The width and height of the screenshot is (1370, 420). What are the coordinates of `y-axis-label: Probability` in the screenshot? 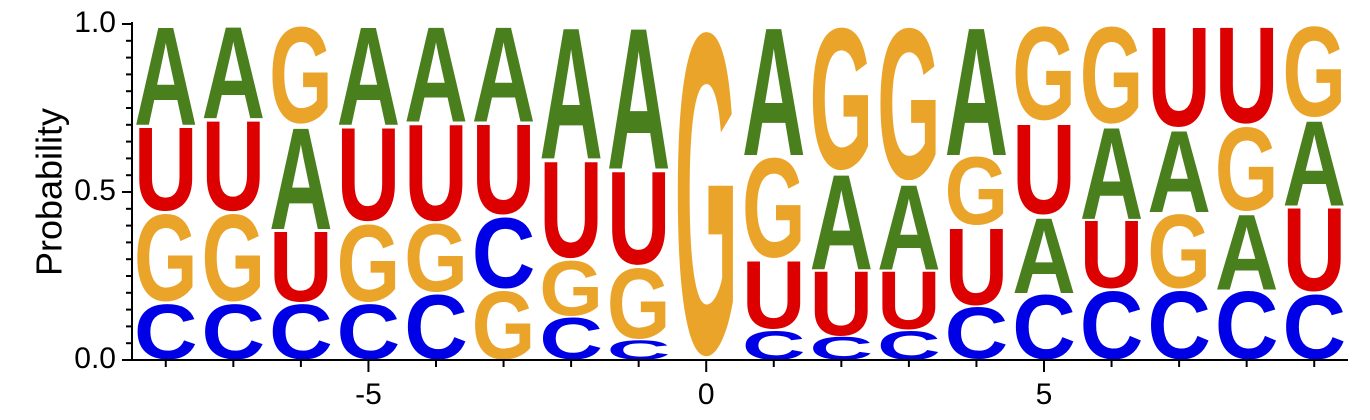 It's located at (49, 192).